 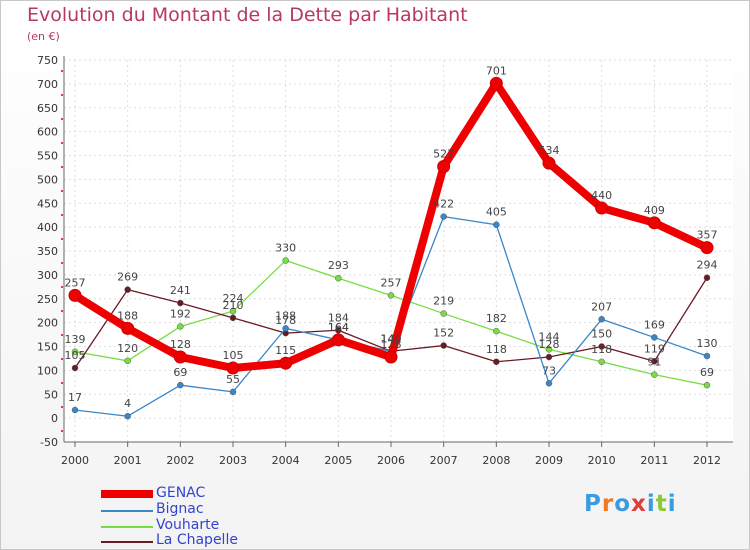 What do you see at coordinates (47, 323) in the screenshot?
I see `y-tick-label: 200` at bounding box center [47, 323].